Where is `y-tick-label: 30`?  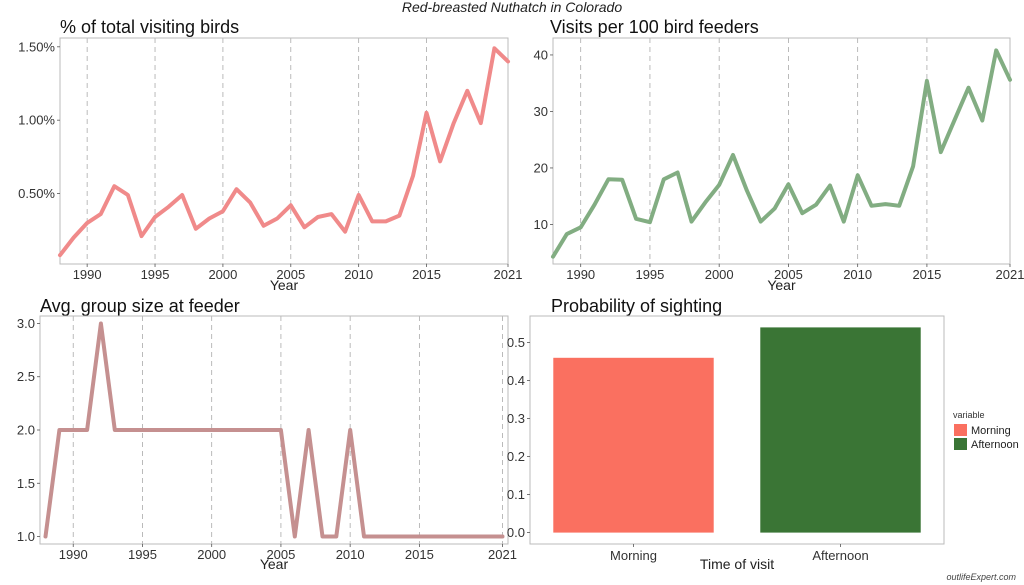
y-tick-label: 30 is located at coordinates (541, 111).